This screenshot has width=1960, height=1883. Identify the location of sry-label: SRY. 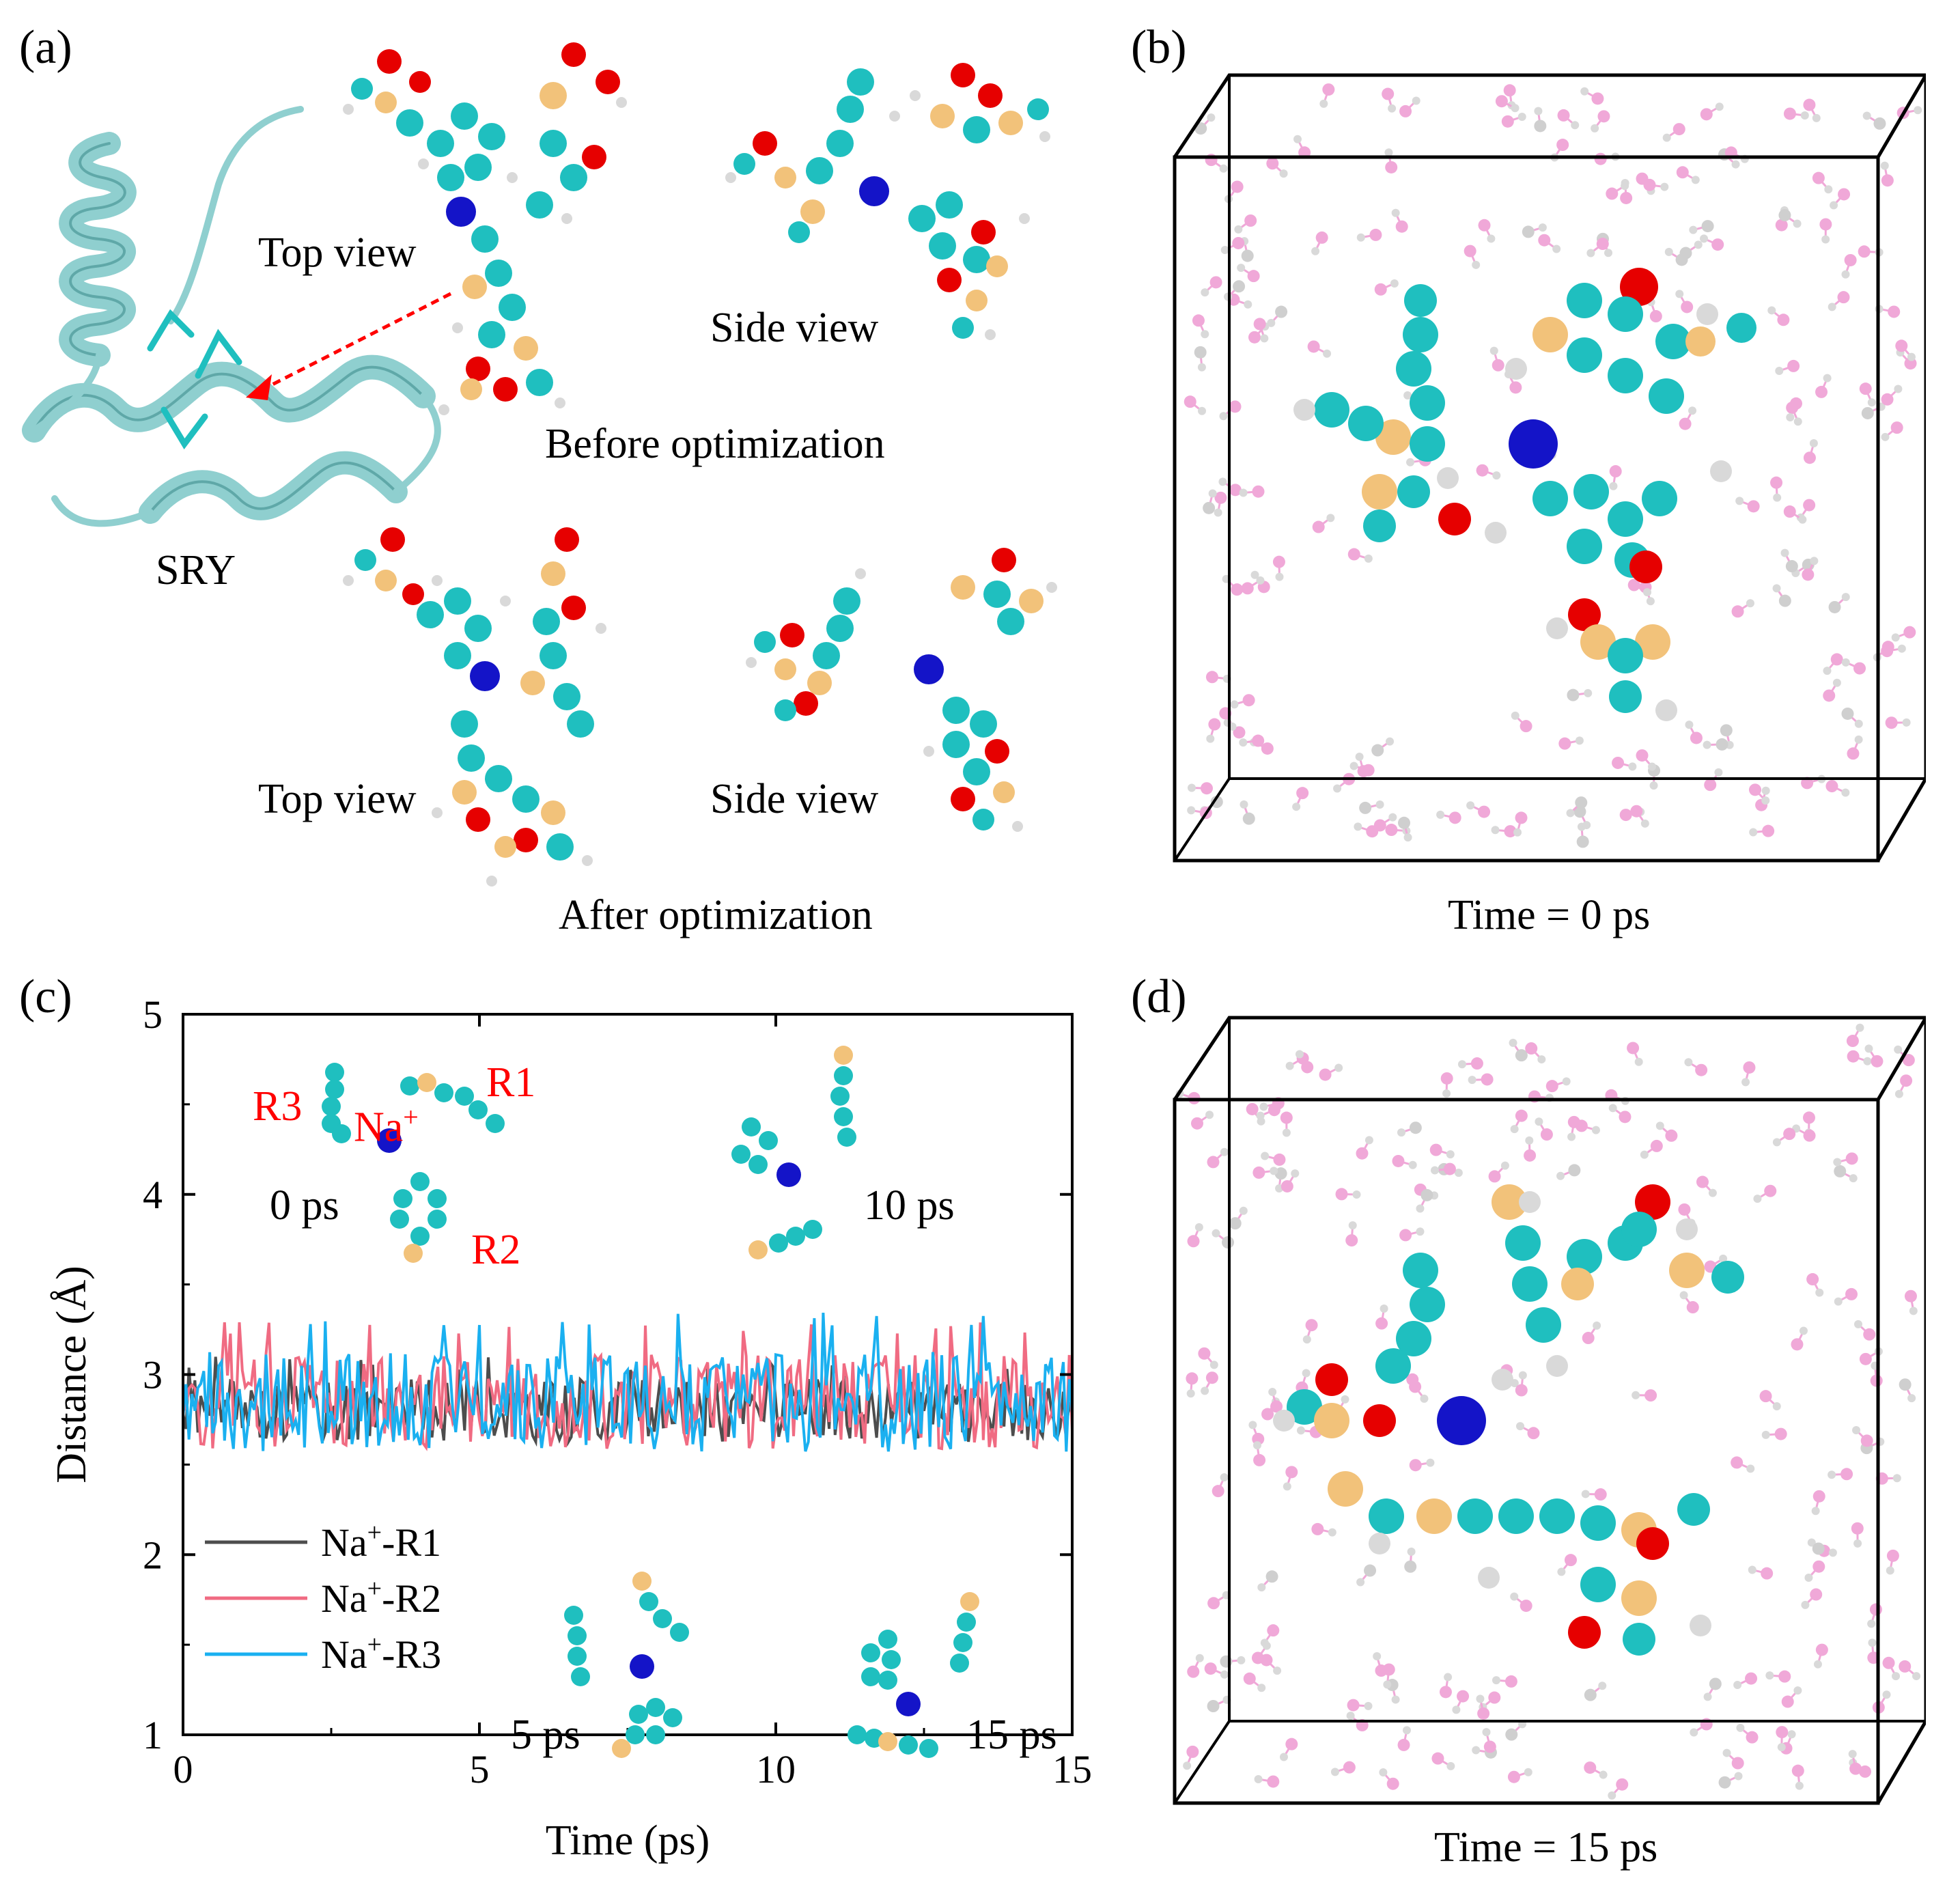
(196, 570).